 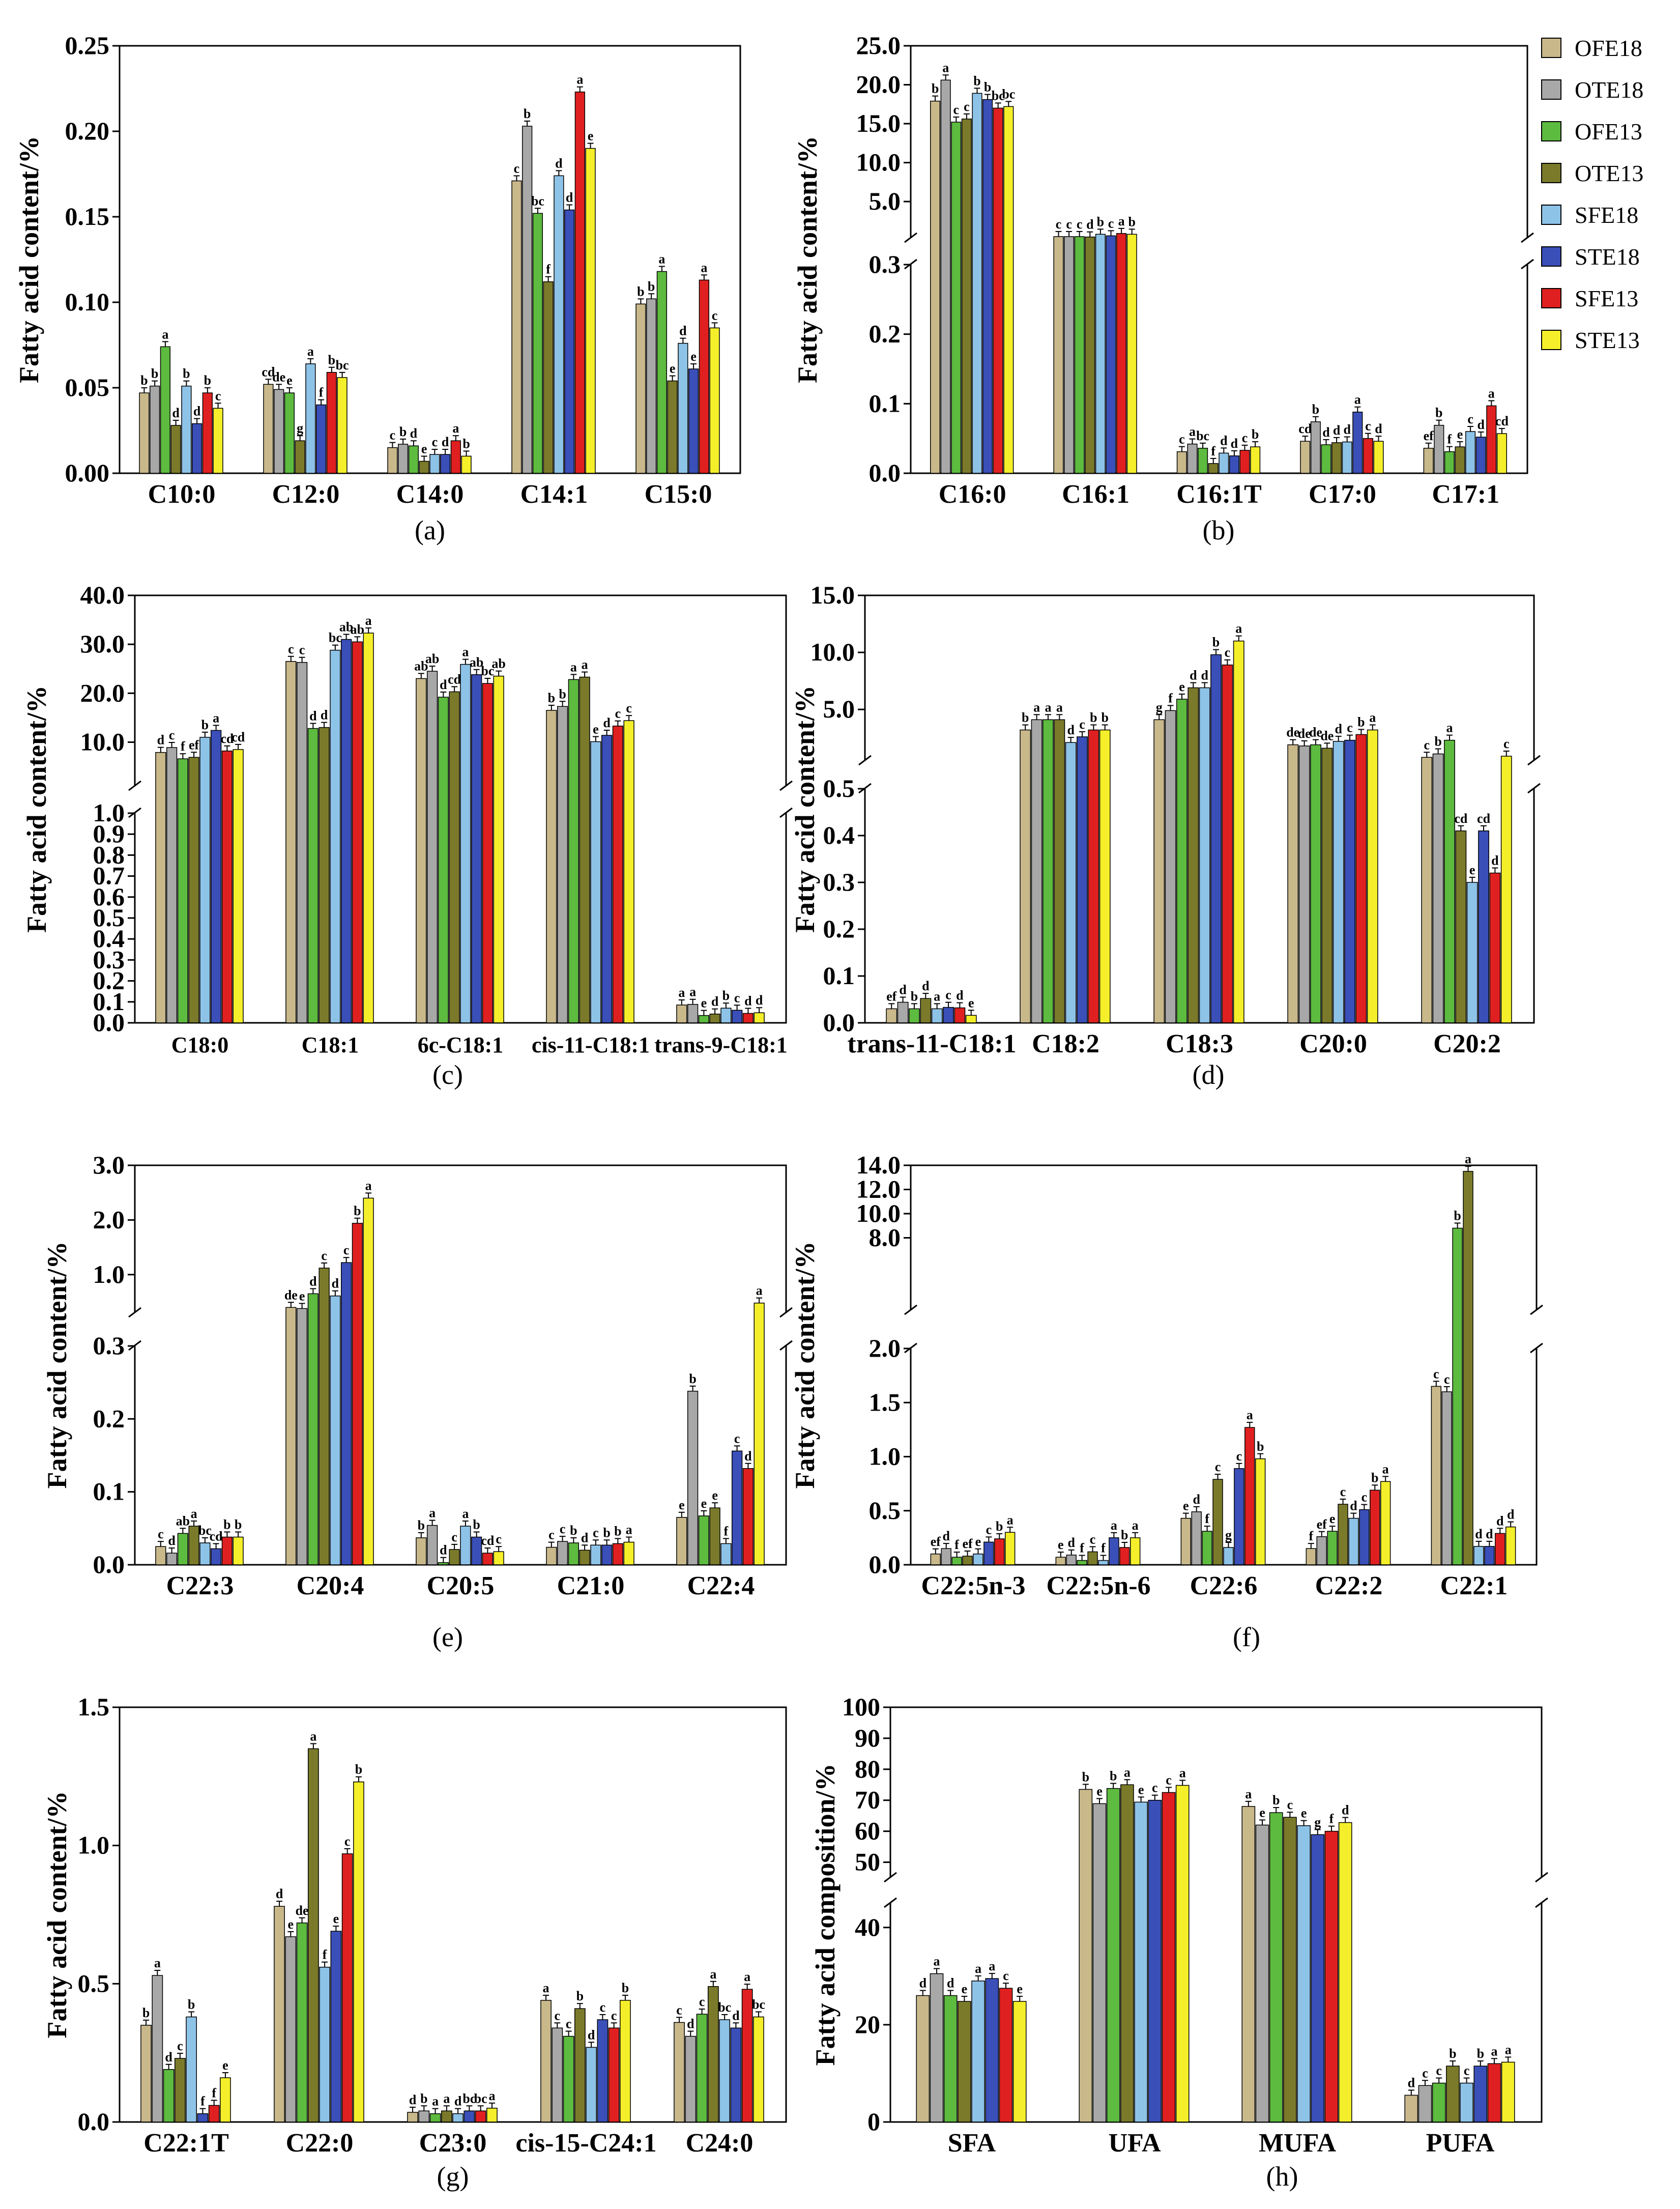 I want to click on x-category-label: C20:4, so click(x=330, y=1585).